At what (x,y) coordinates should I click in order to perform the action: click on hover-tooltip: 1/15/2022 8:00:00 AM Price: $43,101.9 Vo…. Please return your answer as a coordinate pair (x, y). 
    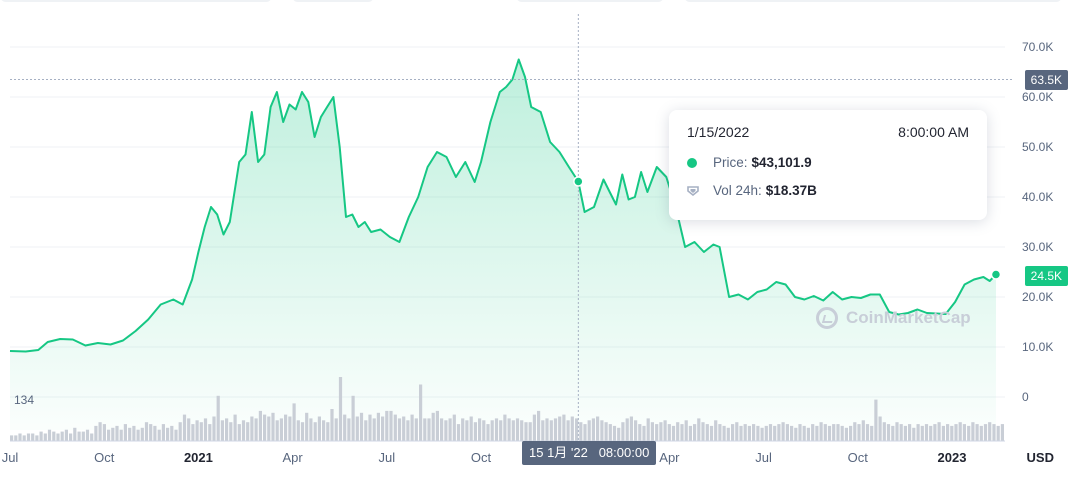
    Looking at the image, I should click on (828, 165).